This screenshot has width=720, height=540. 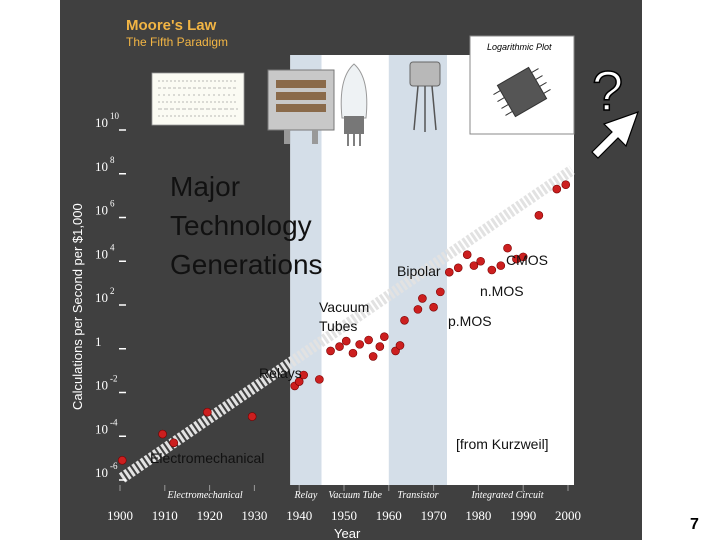 I want to click on x-tick-label-3: 1930, so click(x=254, y=515).